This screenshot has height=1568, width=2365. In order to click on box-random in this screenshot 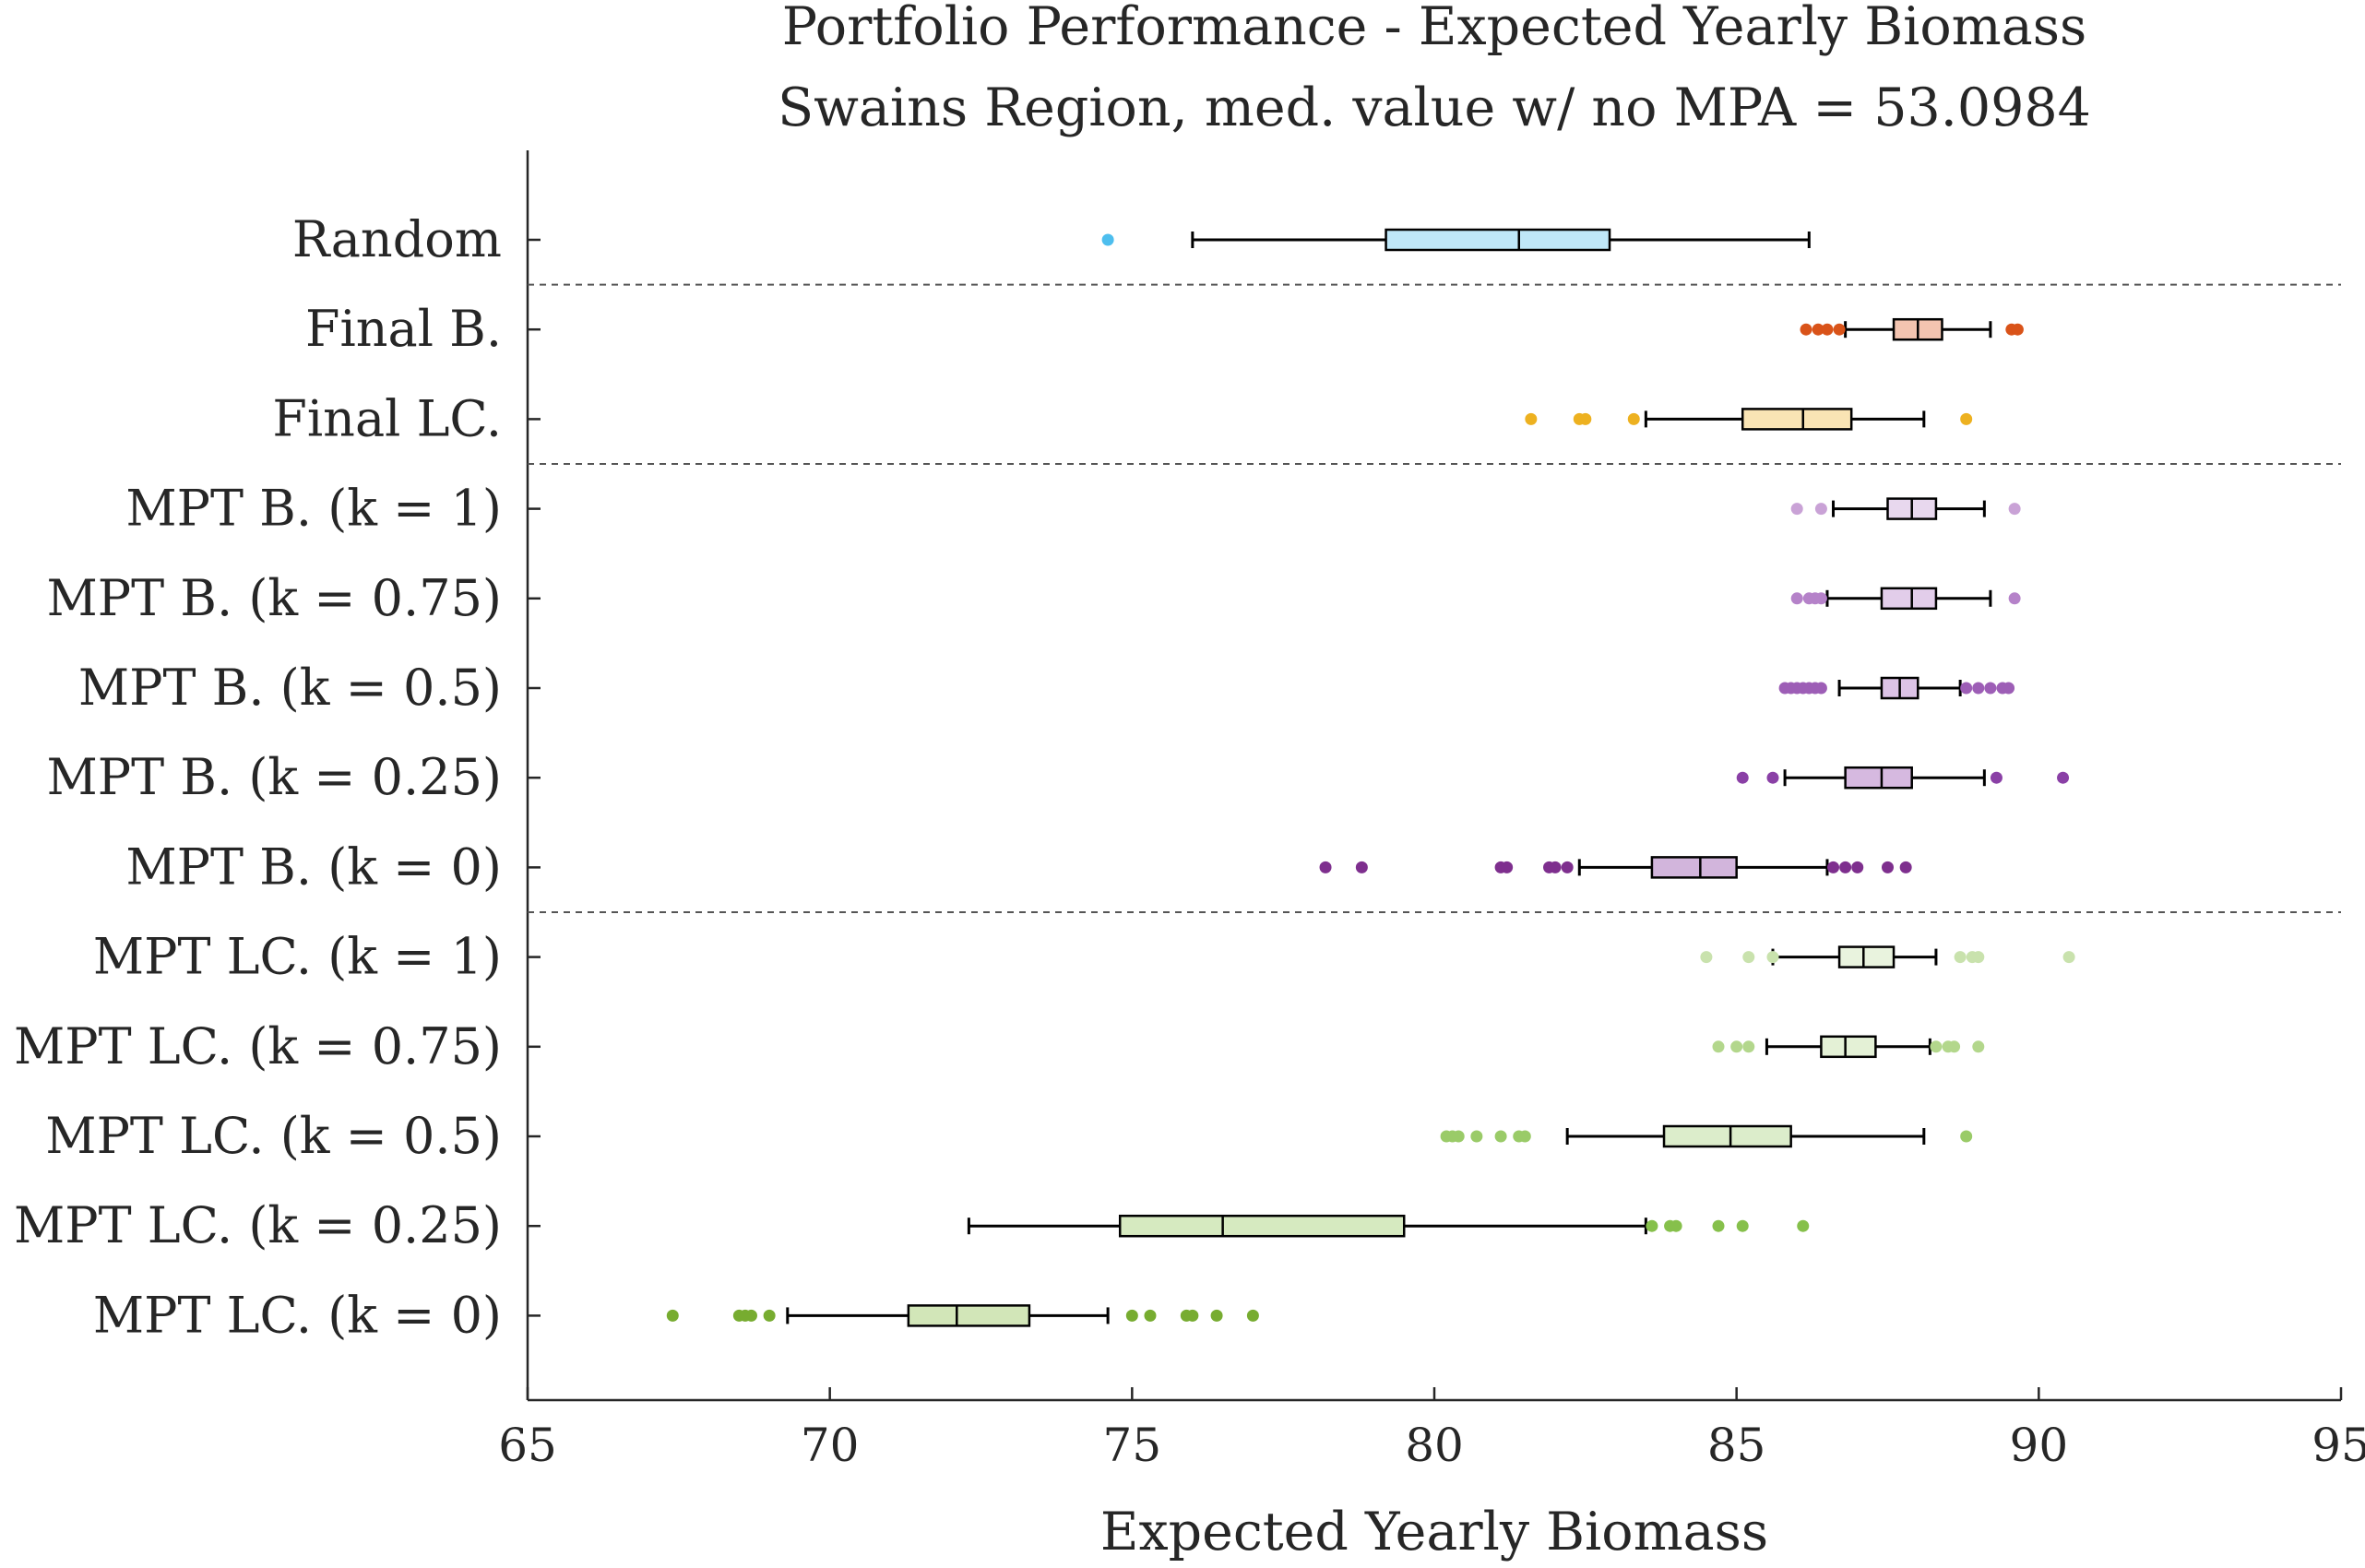, I will do `click(1456, 240)`.